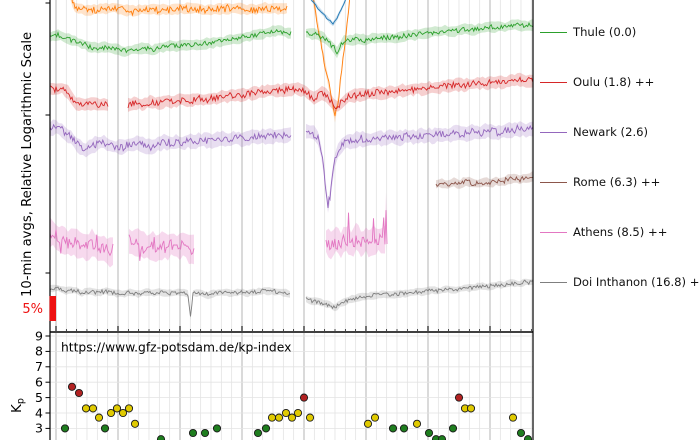 The height and width of the screenshot is (440, 700). I want to click on kp-points, so click(296, 411).